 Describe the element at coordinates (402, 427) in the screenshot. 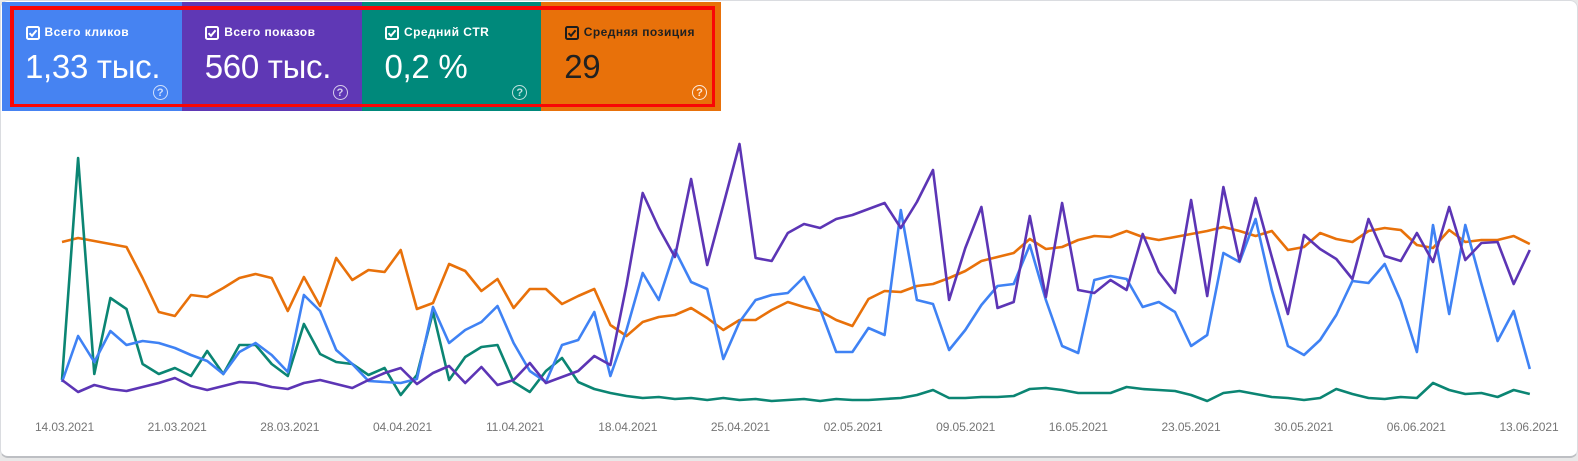

I see `svg-text: 04.04.2021` at that location.